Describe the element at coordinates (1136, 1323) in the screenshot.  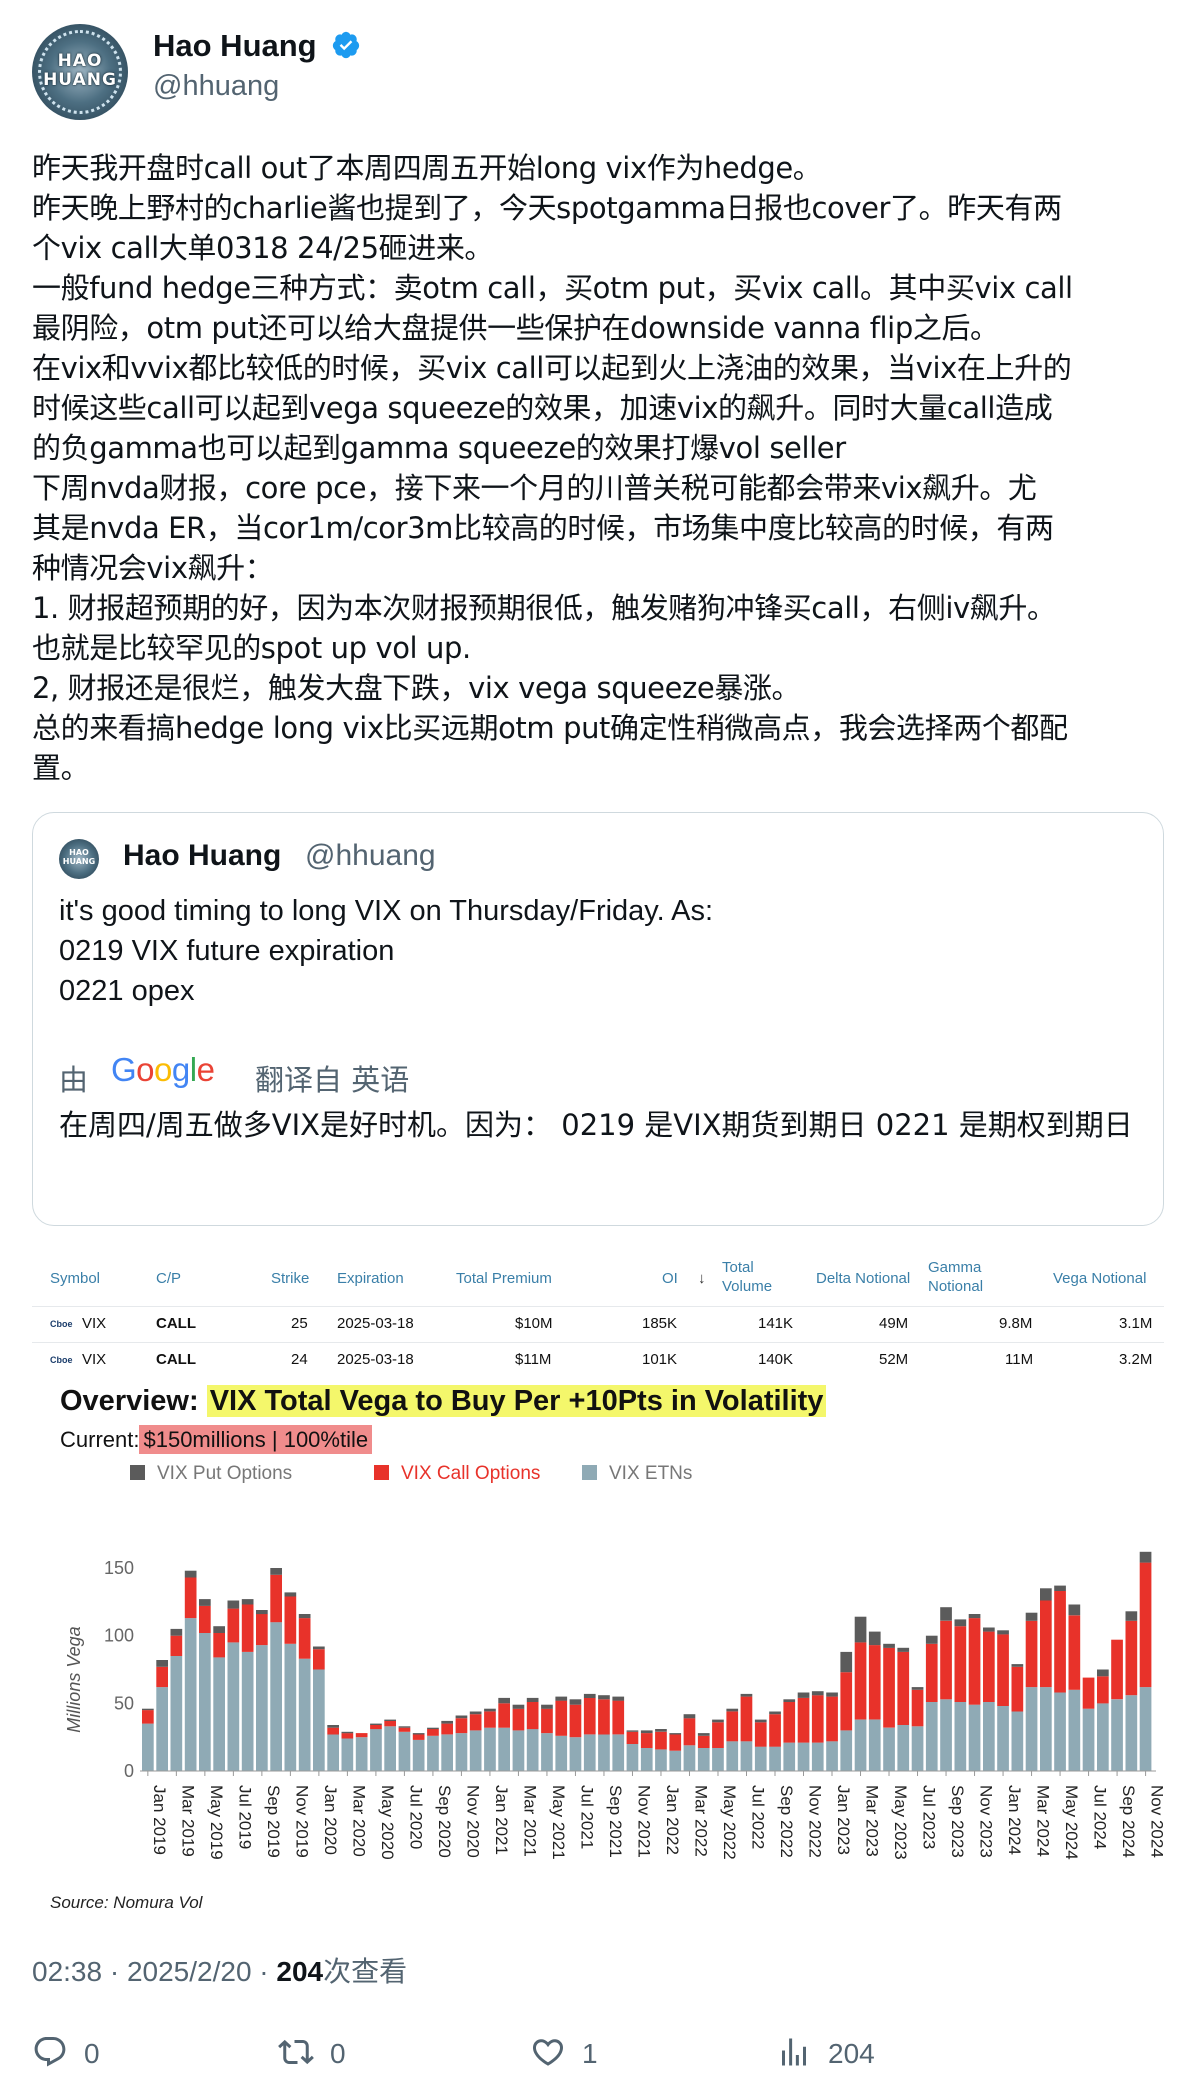
I see `cell-vega: 3.1M` at that location.